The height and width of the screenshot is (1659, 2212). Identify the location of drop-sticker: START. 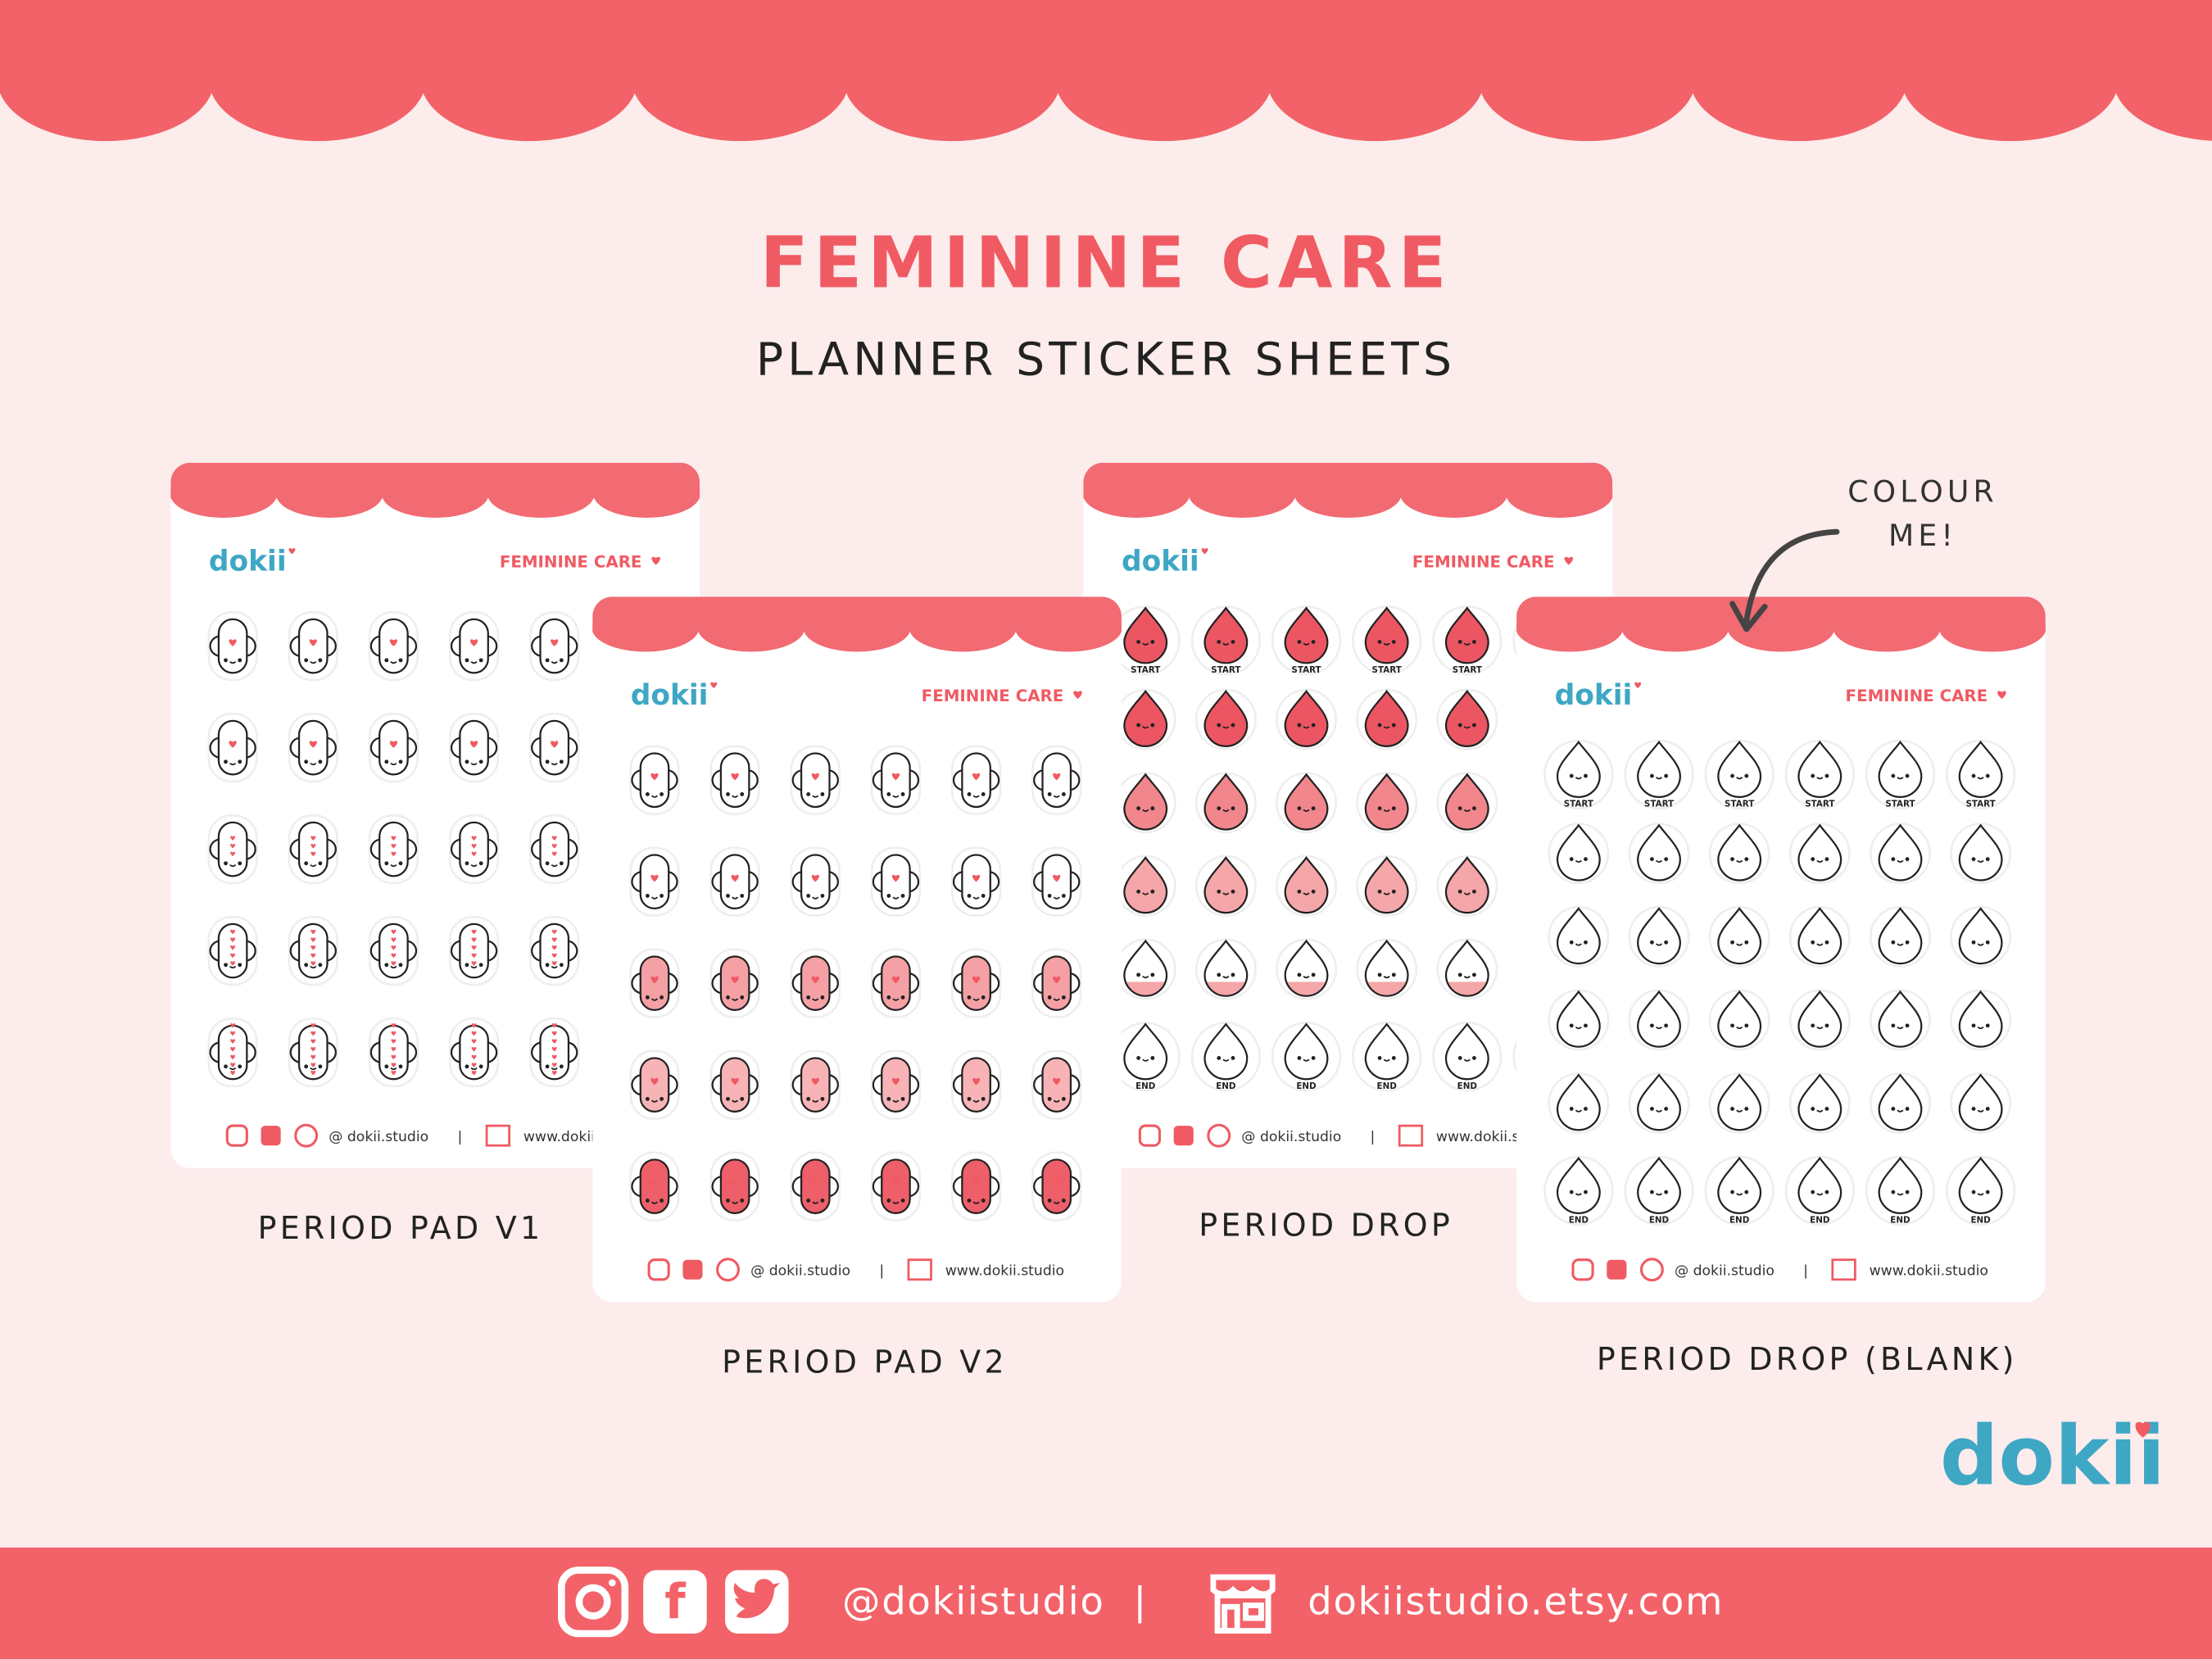
(1900, 774).